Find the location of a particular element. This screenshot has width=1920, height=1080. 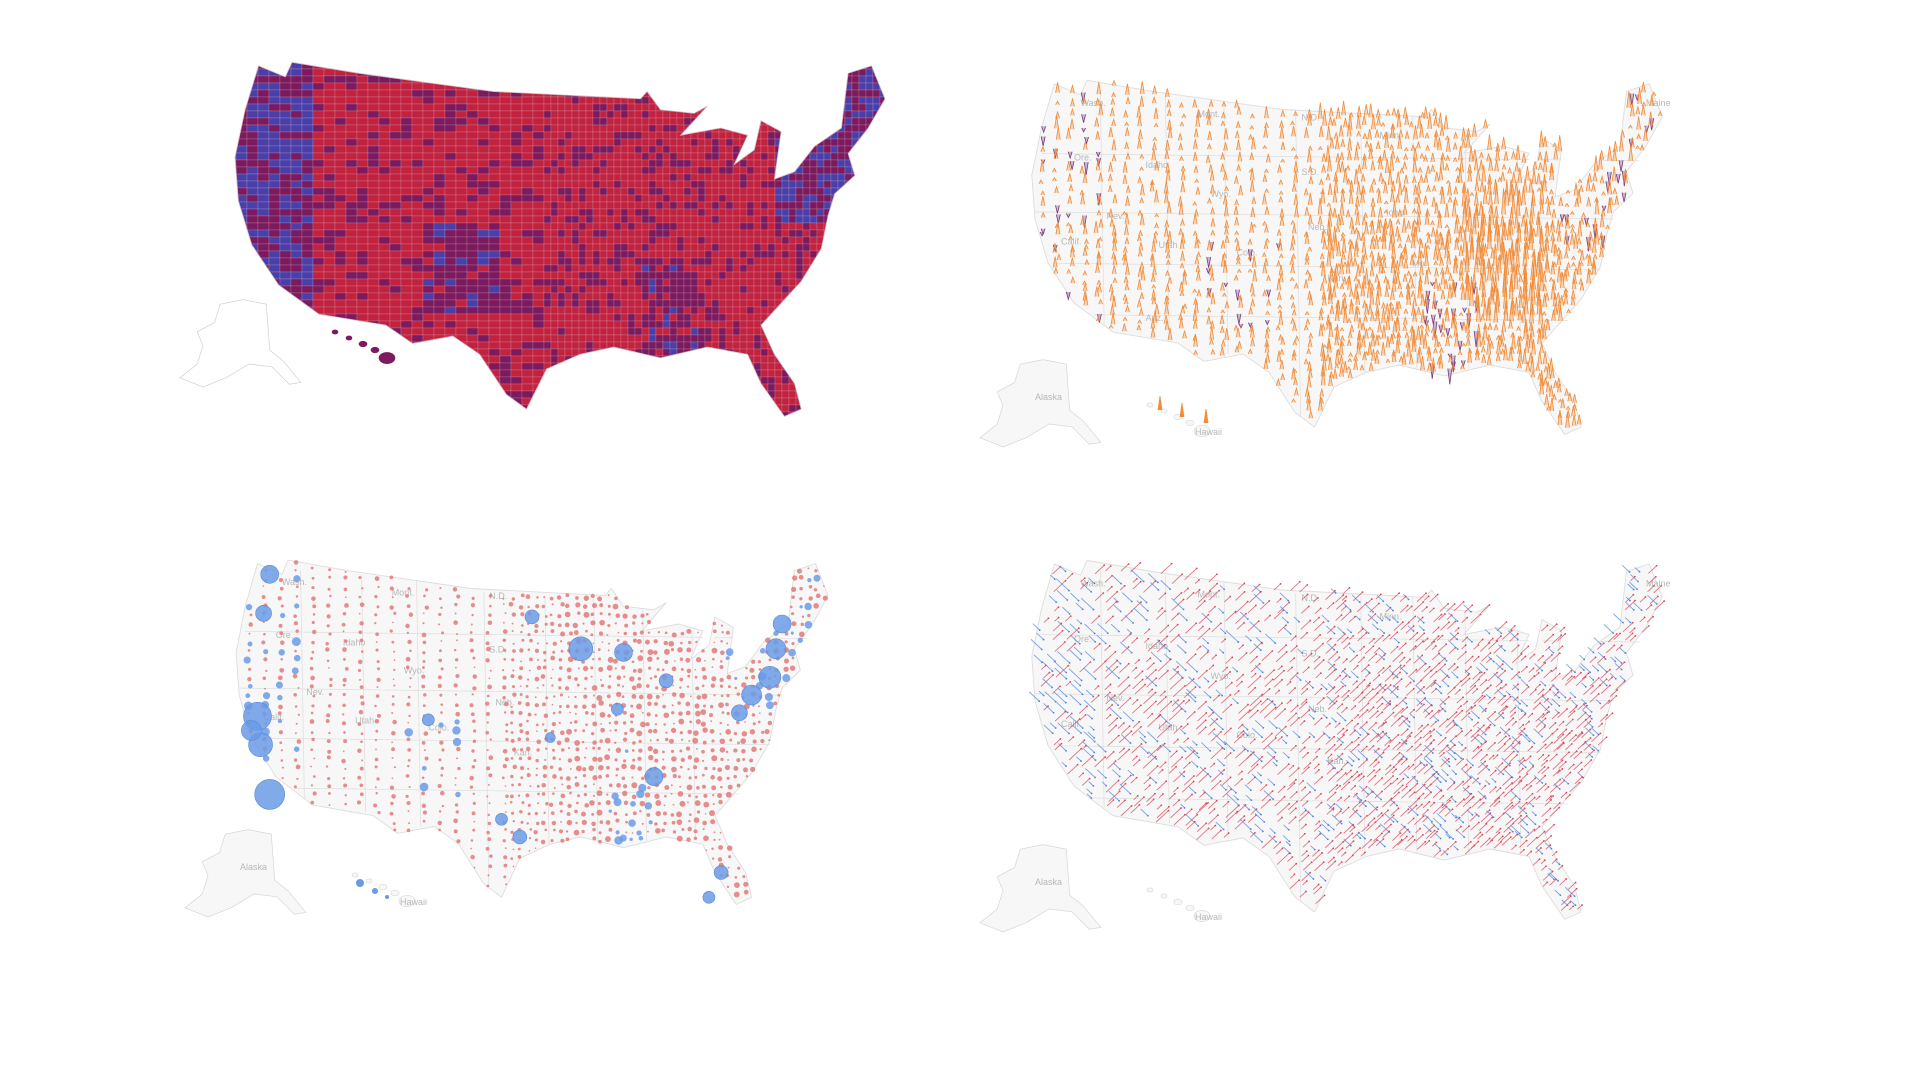

arrows-layer is located at coordinates (1347, 736).